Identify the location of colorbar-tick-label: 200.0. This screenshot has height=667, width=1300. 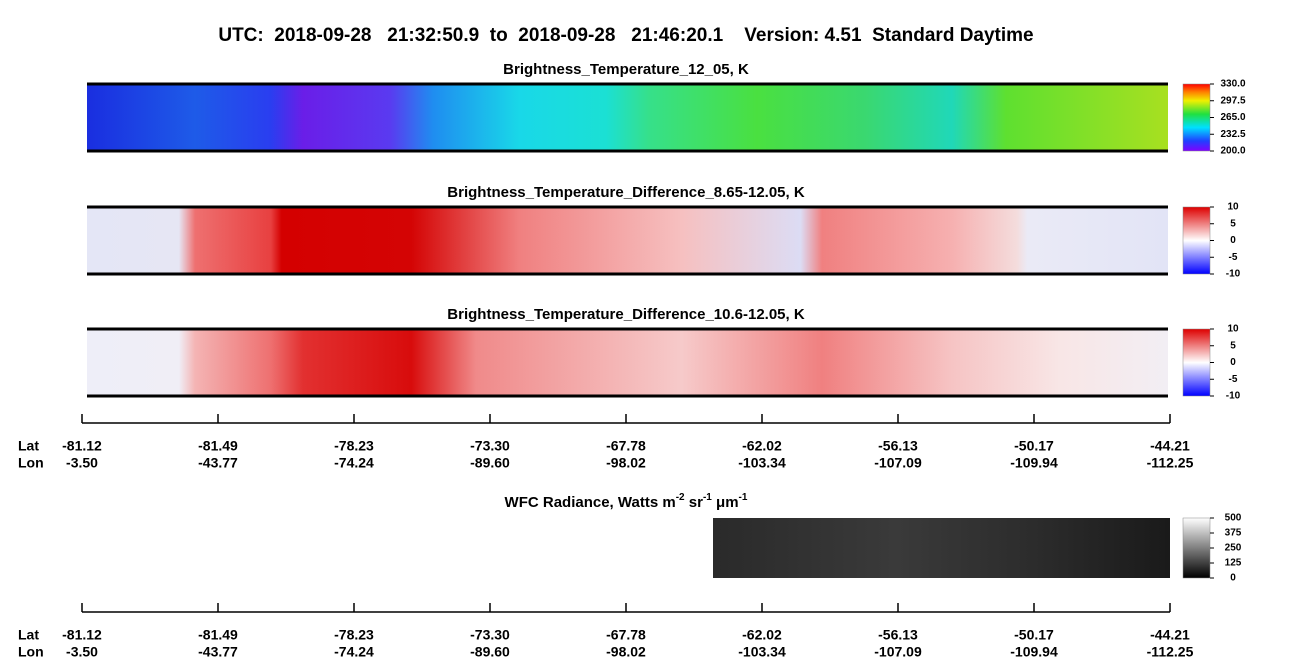
(1232, 151).